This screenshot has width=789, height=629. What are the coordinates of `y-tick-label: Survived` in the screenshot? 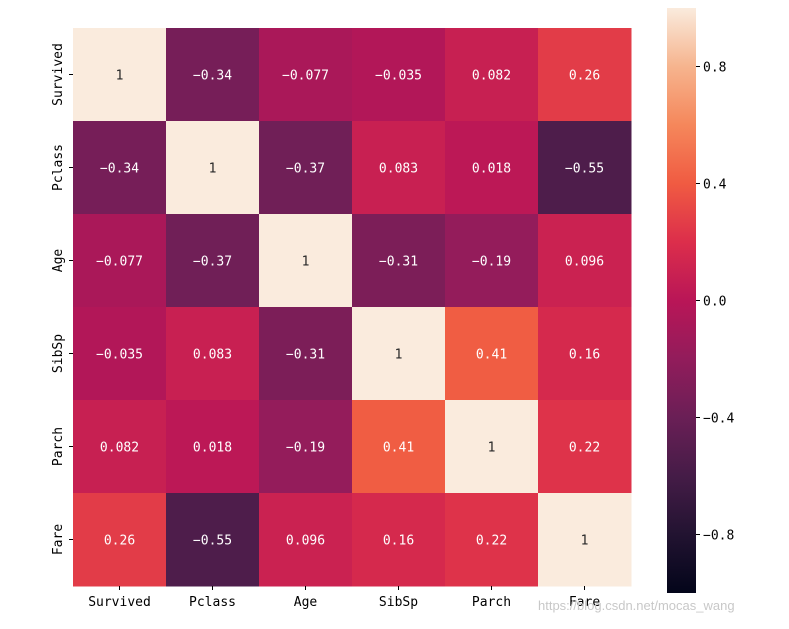 It's located at (58, 74).